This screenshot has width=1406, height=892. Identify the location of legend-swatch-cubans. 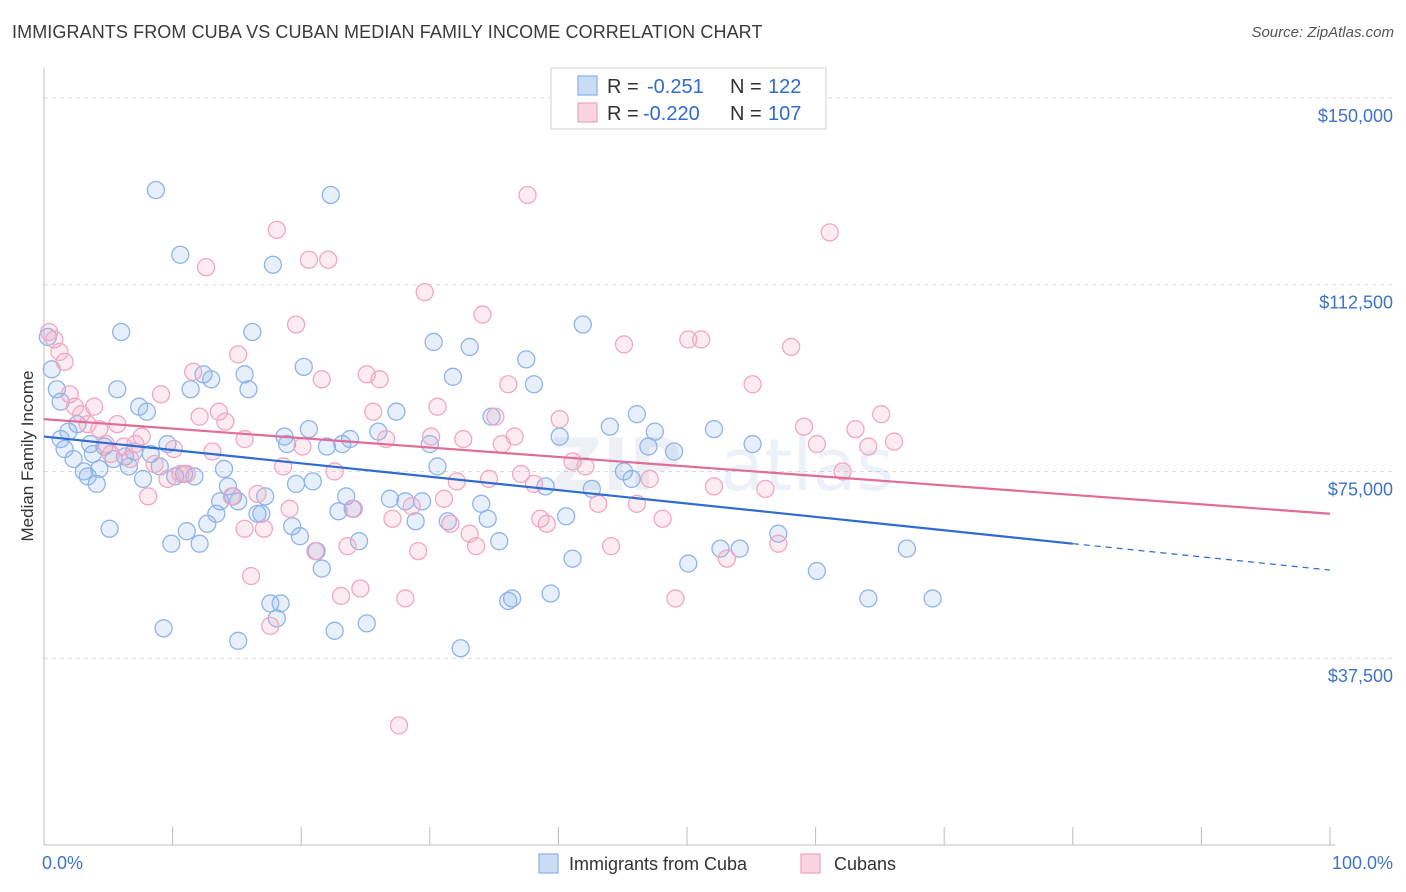
(587, 112).